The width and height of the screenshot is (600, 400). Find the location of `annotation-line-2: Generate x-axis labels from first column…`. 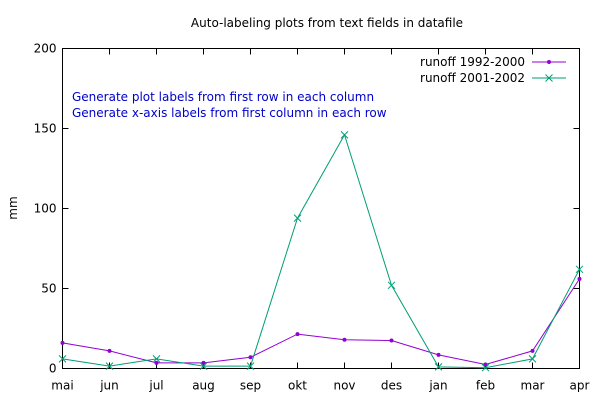

annotation-line-2: Generate x-axis labels from first column… is located at coordinates (229, 113).